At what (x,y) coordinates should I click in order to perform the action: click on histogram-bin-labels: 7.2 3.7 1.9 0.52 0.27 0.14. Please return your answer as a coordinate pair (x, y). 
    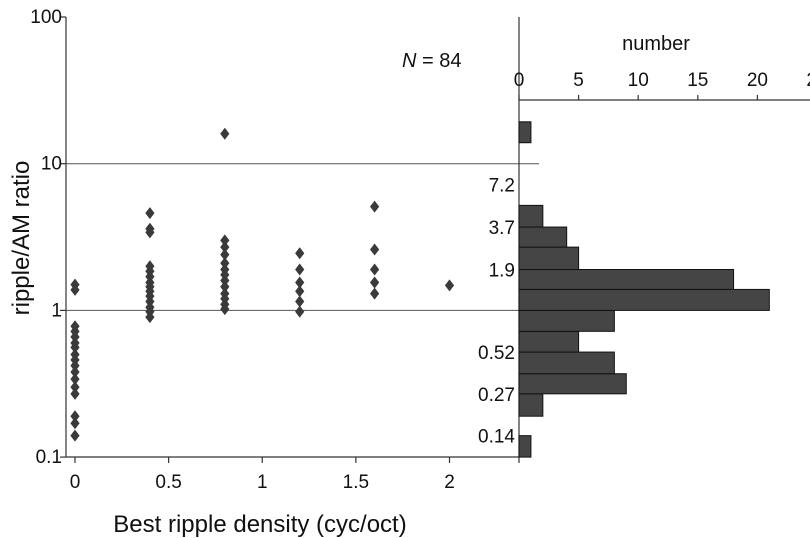
    Looking at the image, I should click on (496, 312).